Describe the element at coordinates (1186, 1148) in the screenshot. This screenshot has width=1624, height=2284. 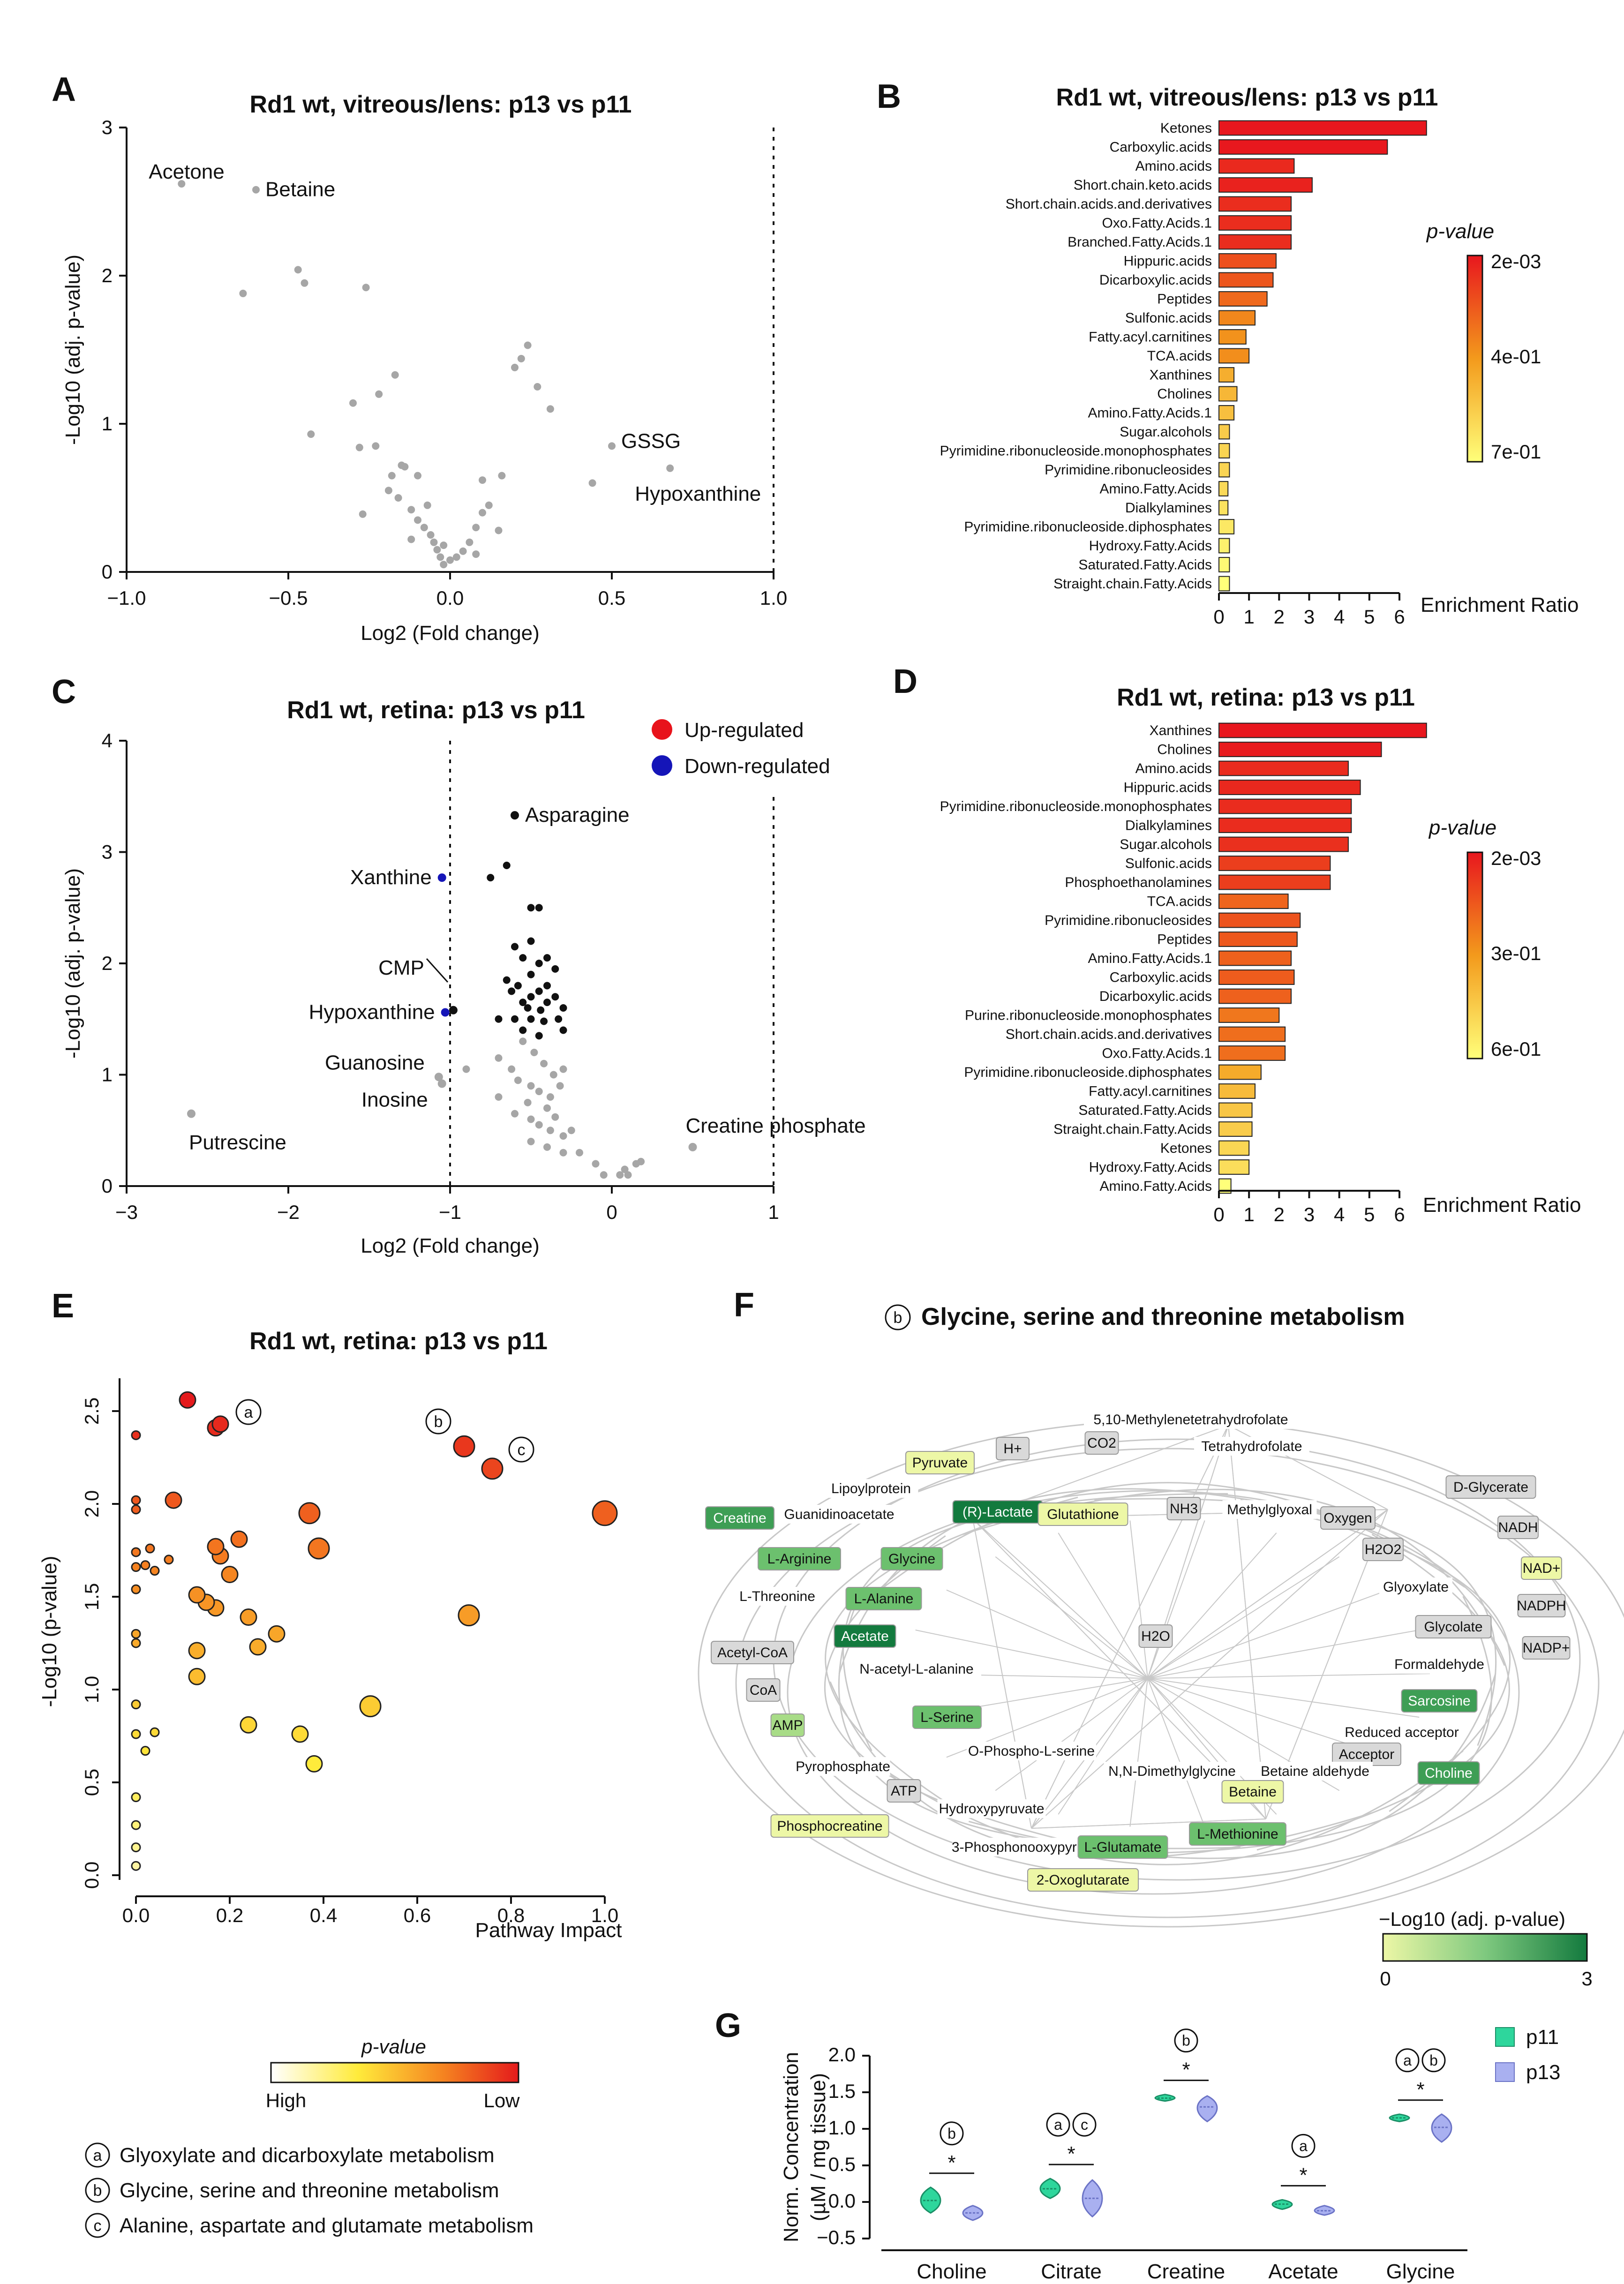
I see `panel-d-bar-label: Ketones` at that location.